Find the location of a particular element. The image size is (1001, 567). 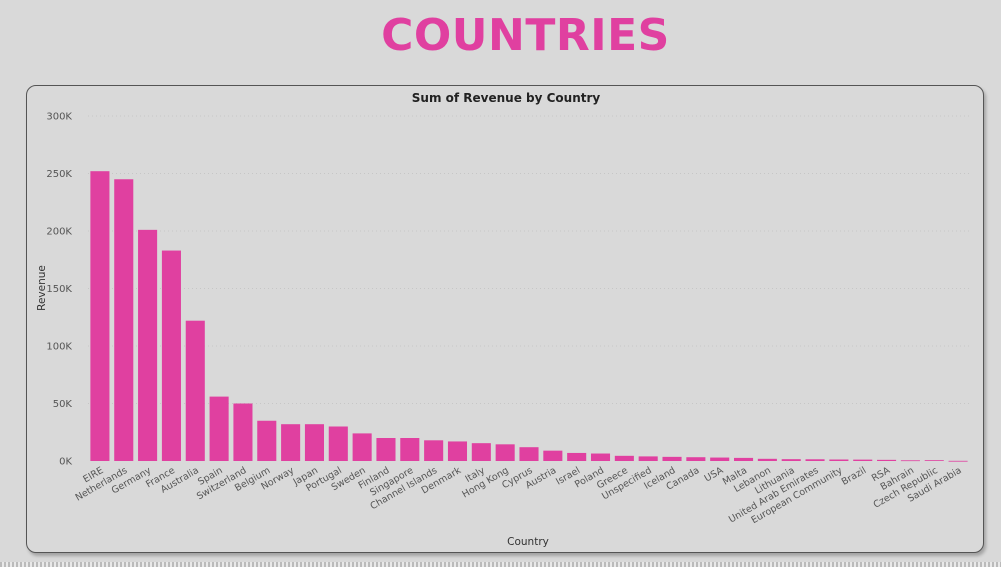

bar-singapore is located at coordinates (410, 449).